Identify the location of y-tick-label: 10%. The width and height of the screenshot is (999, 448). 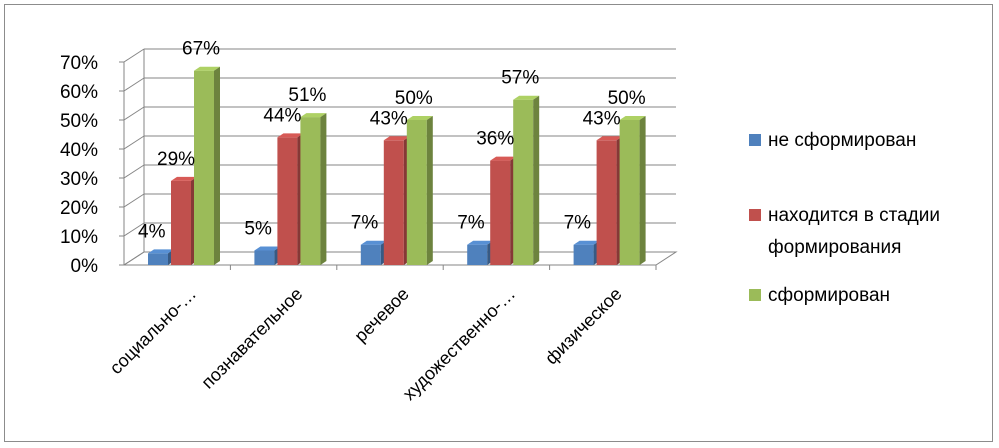
(79, 237).